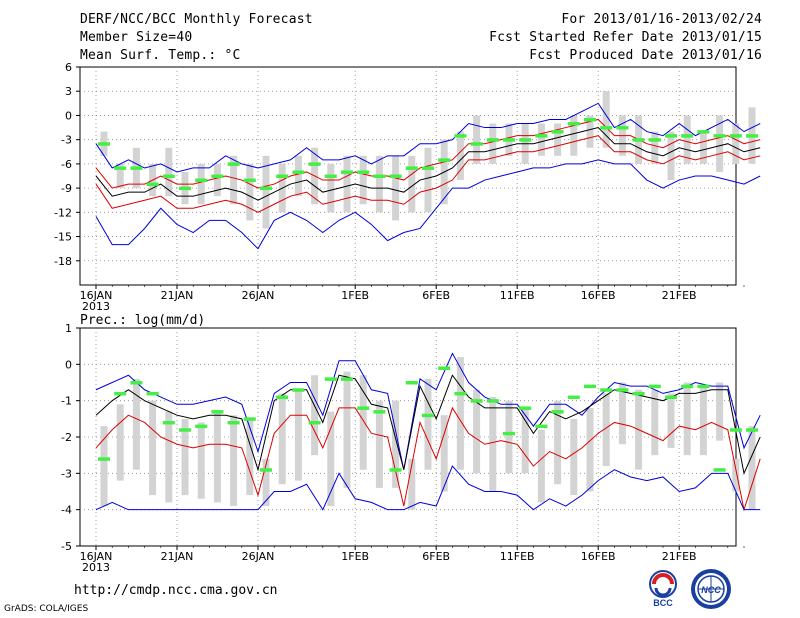 This screenshot has height=618, width=800. What do you see at coordinates (63, 237) in the screenshot?
I see `panel1-ytick-label: -15` at bounding box center [63, 237].